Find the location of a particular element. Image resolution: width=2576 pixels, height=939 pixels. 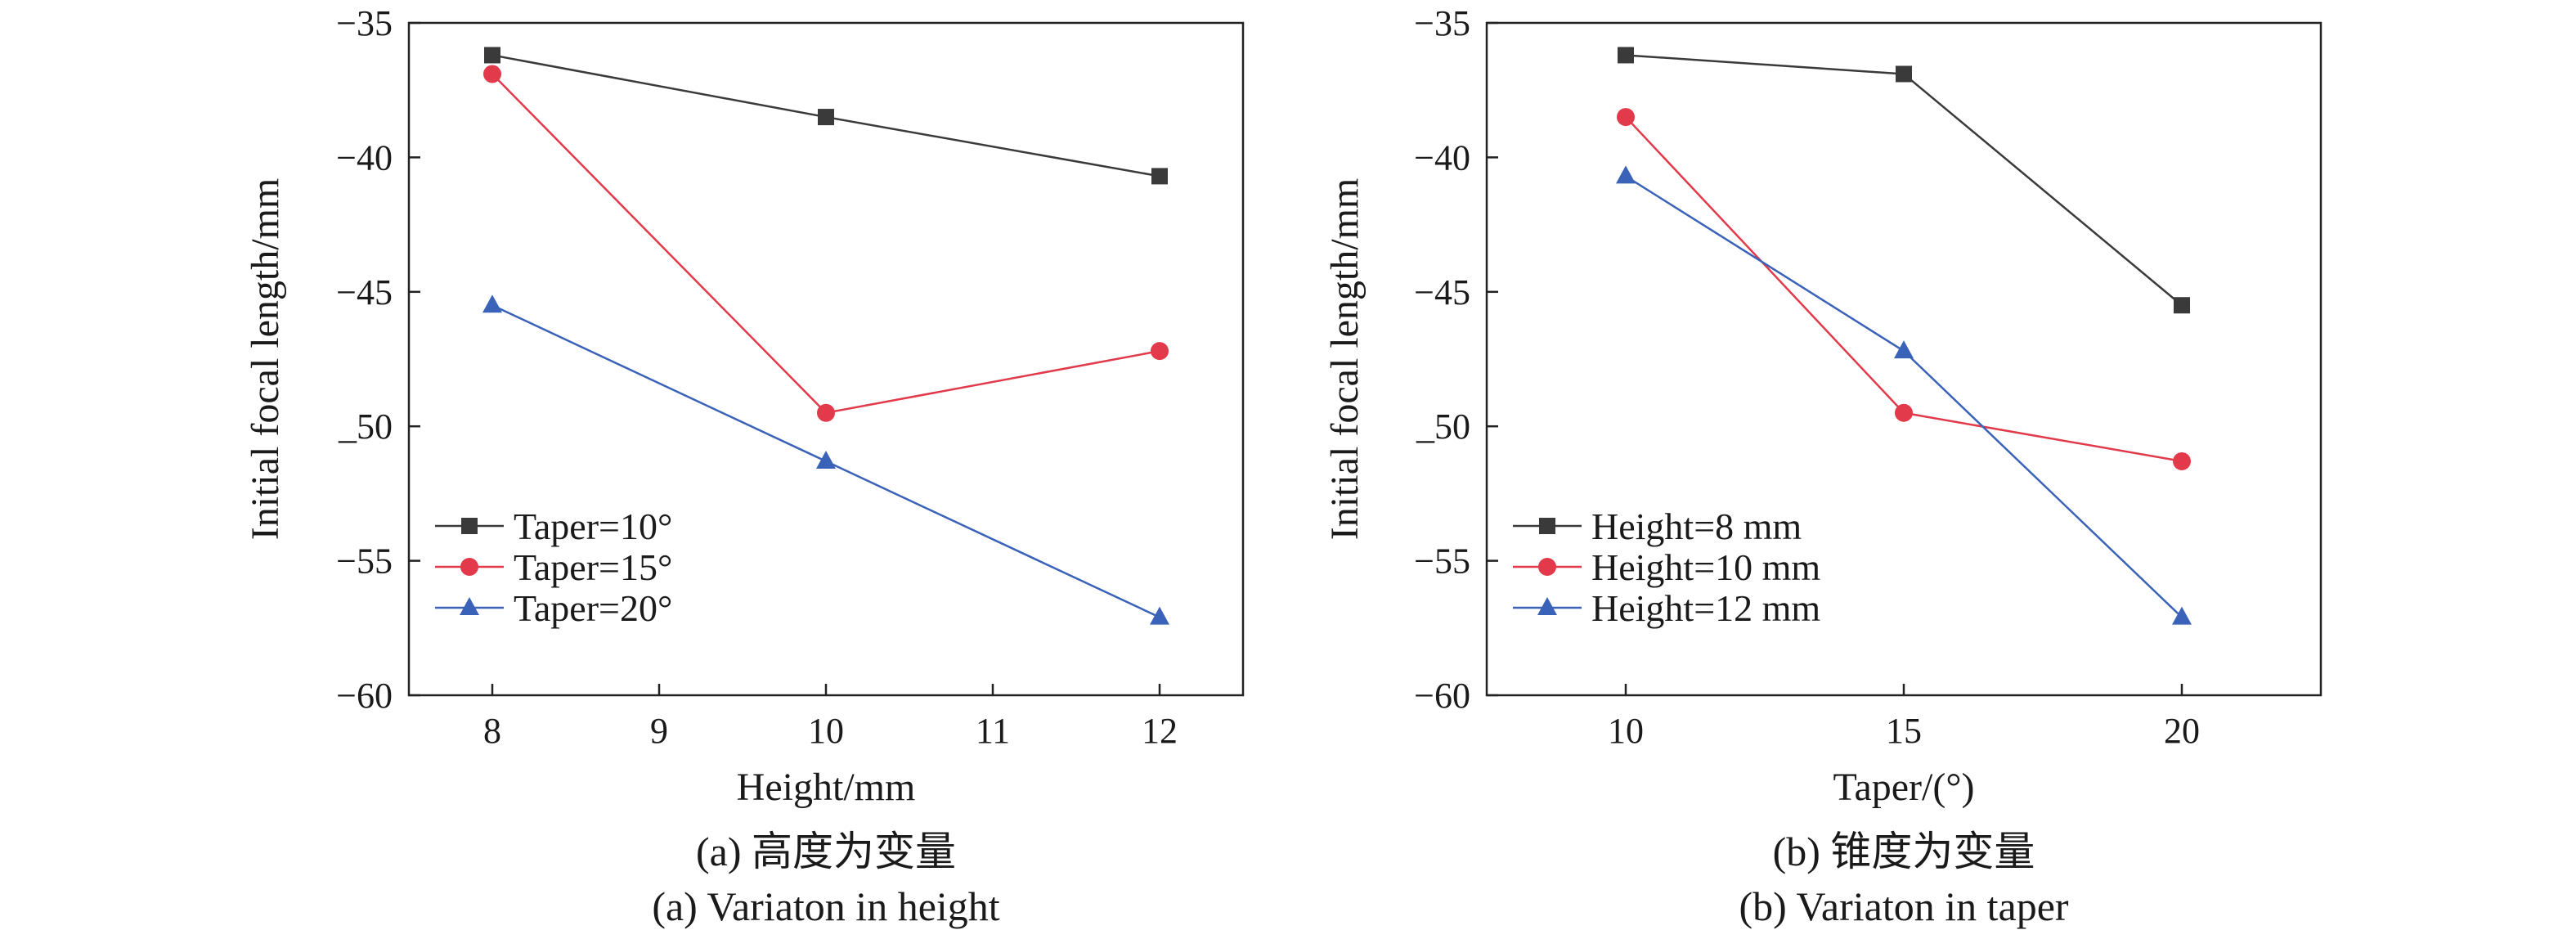

x-axis-title: Taper/(°) is located at coordinates (1903, 787).